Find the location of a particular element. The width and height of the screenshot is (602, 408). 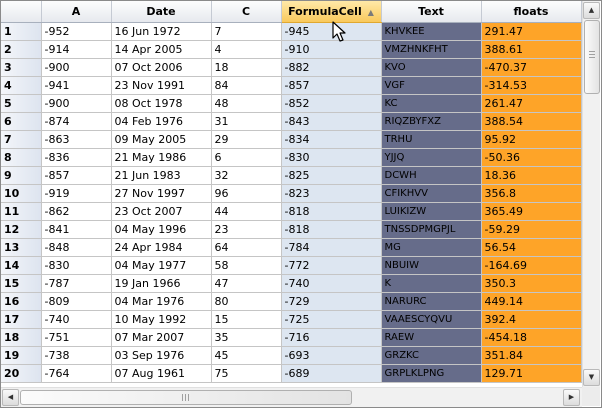

table-row: 10 -919 27 Nov 1997 96 -823 CFIKHVV 356.8 is located at coordinates (291, 193).